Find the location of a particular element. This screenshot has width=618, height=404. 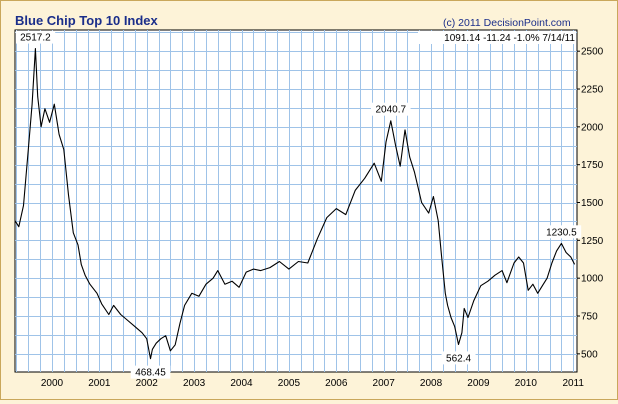

quote-readout: 1091.14 -11.24 -1.0% 7/14/11 is located at coordinates (509, 38).